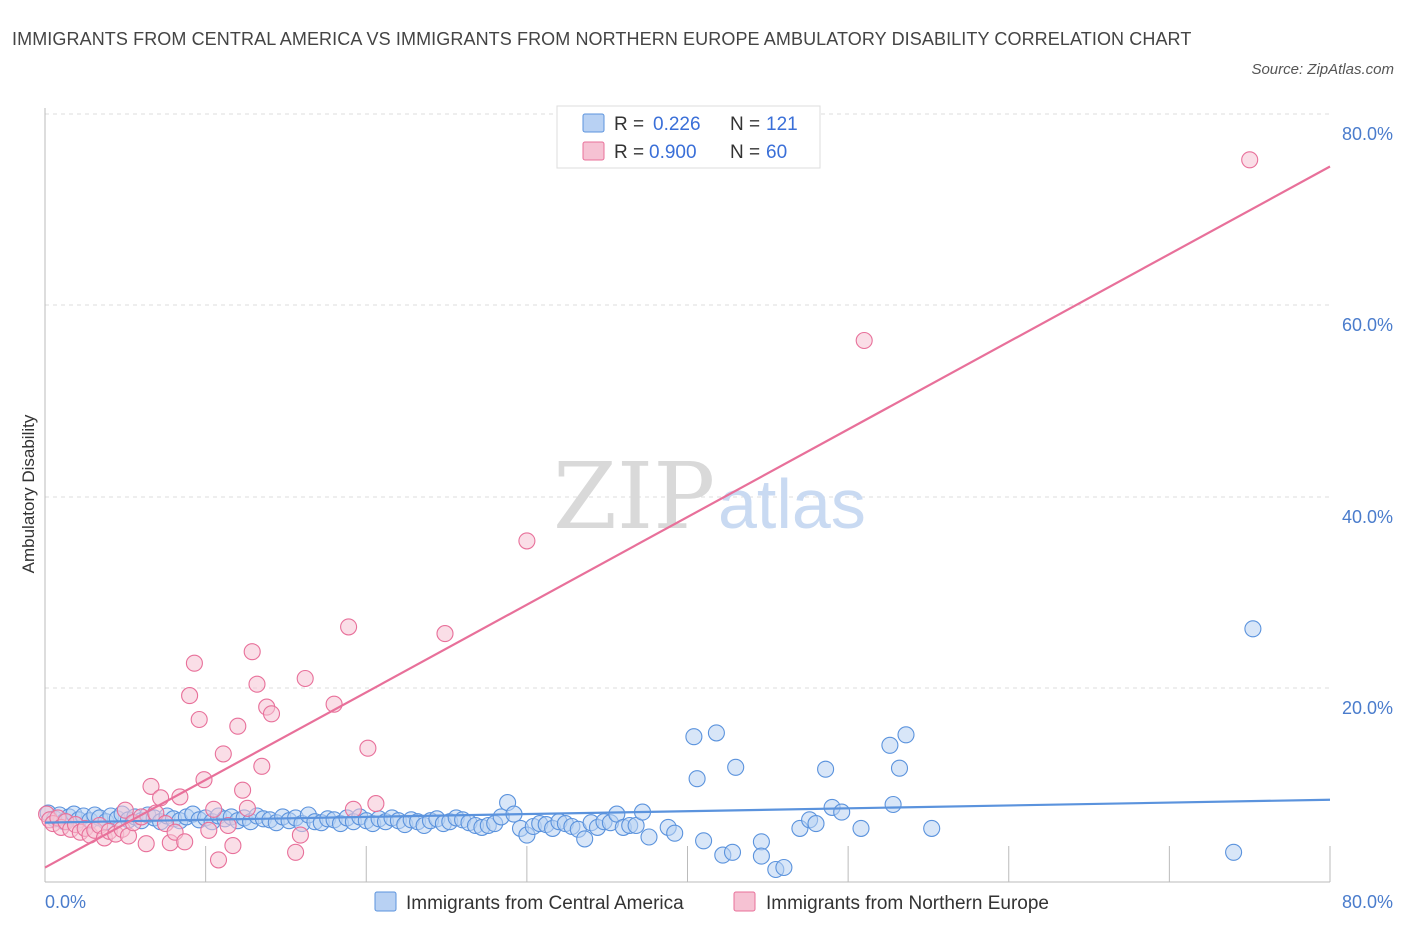  I want to click on y-tick-label: 60.0%, so click(1367, 325).